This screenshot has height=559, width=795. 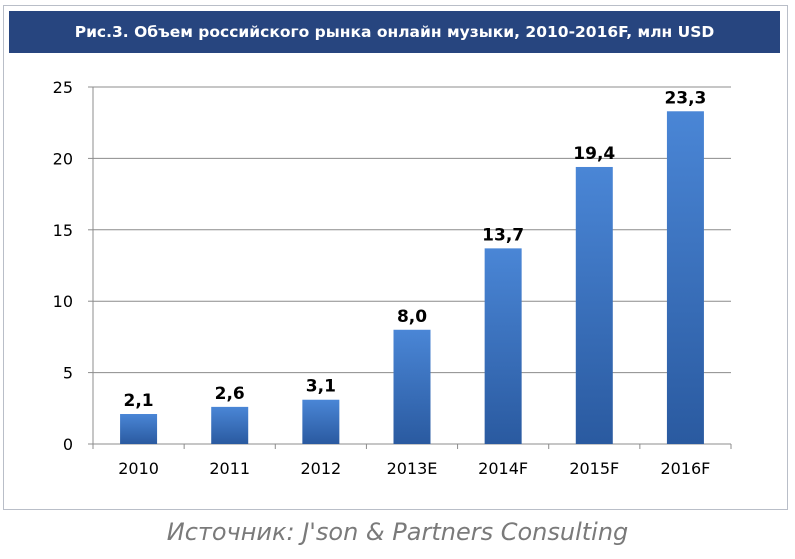 What do you see at coordinates (230, 394) in the screenshot?
I see `data-label: 2,6` at bounding box center [230, 394].